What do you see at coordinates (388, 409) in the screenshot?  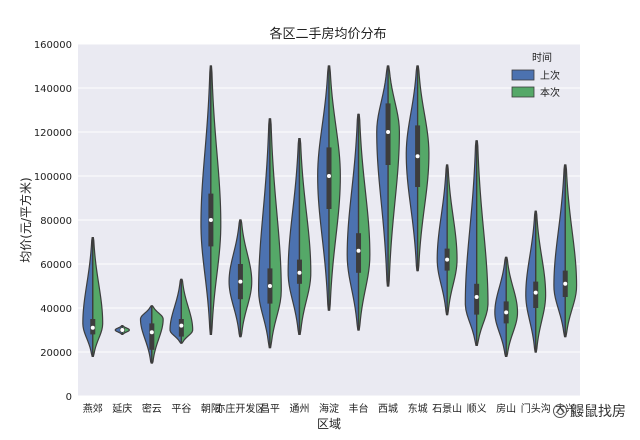 I see `x-tick-label: 西城` at bounding box center [388, 409].